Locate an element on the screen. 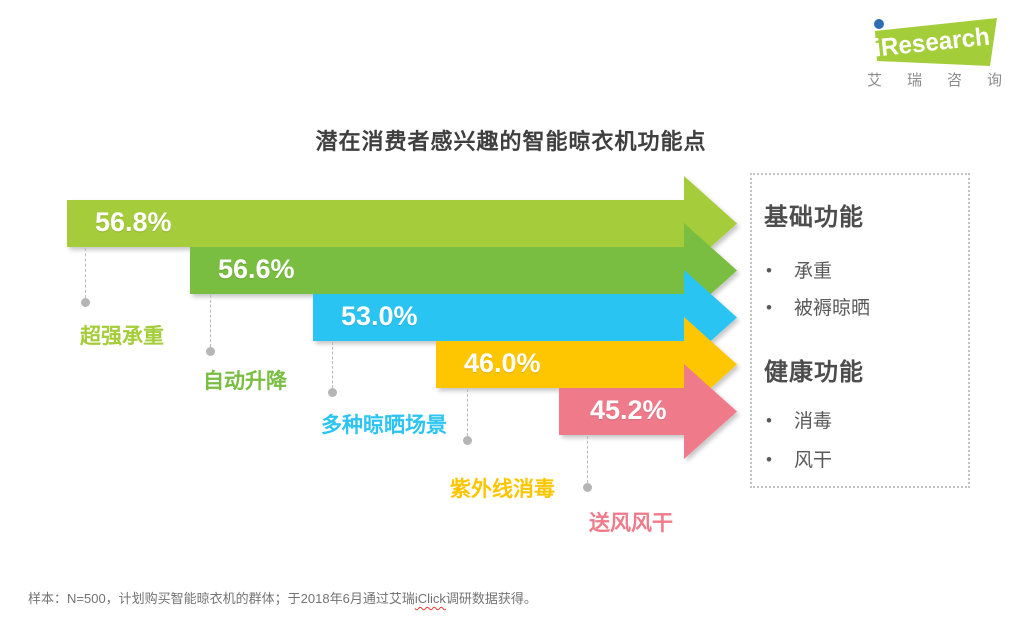 Image resolution: width=1022 pixels, height=636 pixels. iresearch-logo: iResearch is located at coordinates (935, 42).